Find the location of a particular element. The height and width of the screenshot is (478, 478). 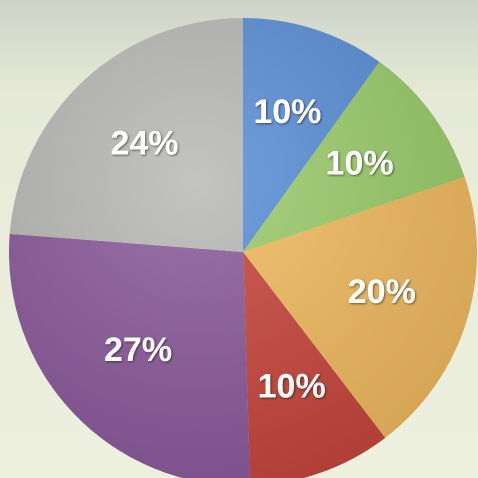

value-label: 24% is located at coordinates (144, 143).